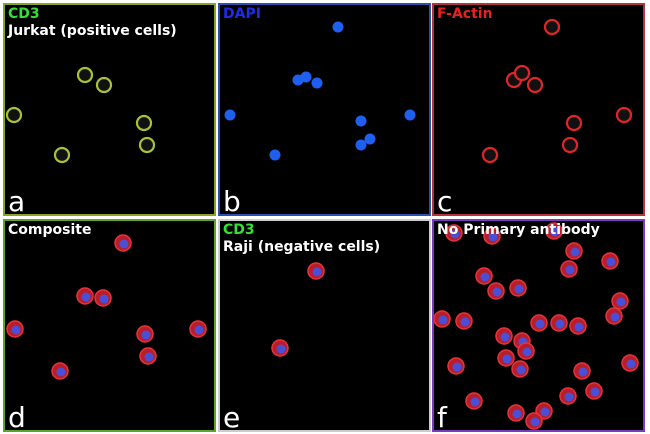 The height and width of the screenshot is (434, 650). I want to click on panel-letter: f, so click(442, 416).